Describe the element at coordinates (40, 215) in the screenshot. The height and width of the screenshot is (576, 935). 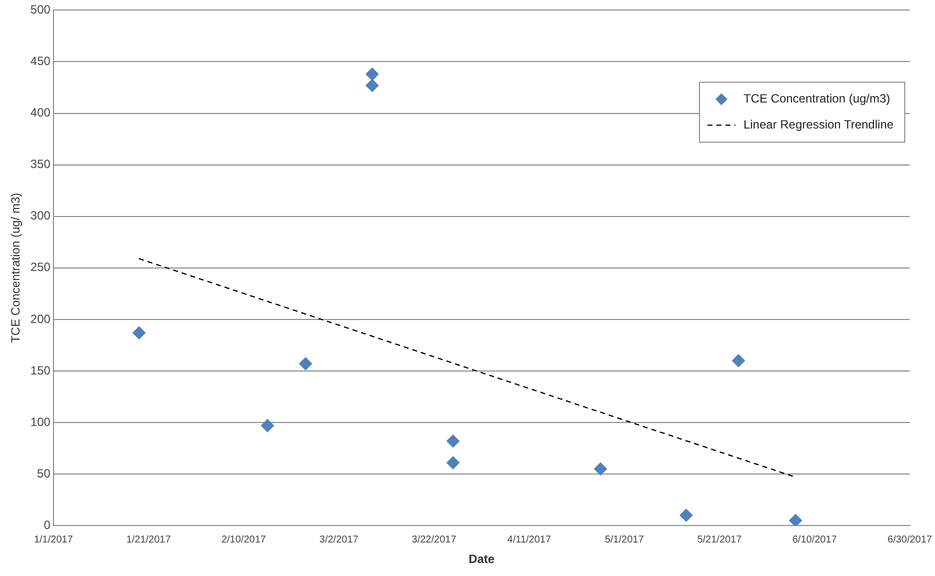
I see `y-tick-label: 300` at that location.